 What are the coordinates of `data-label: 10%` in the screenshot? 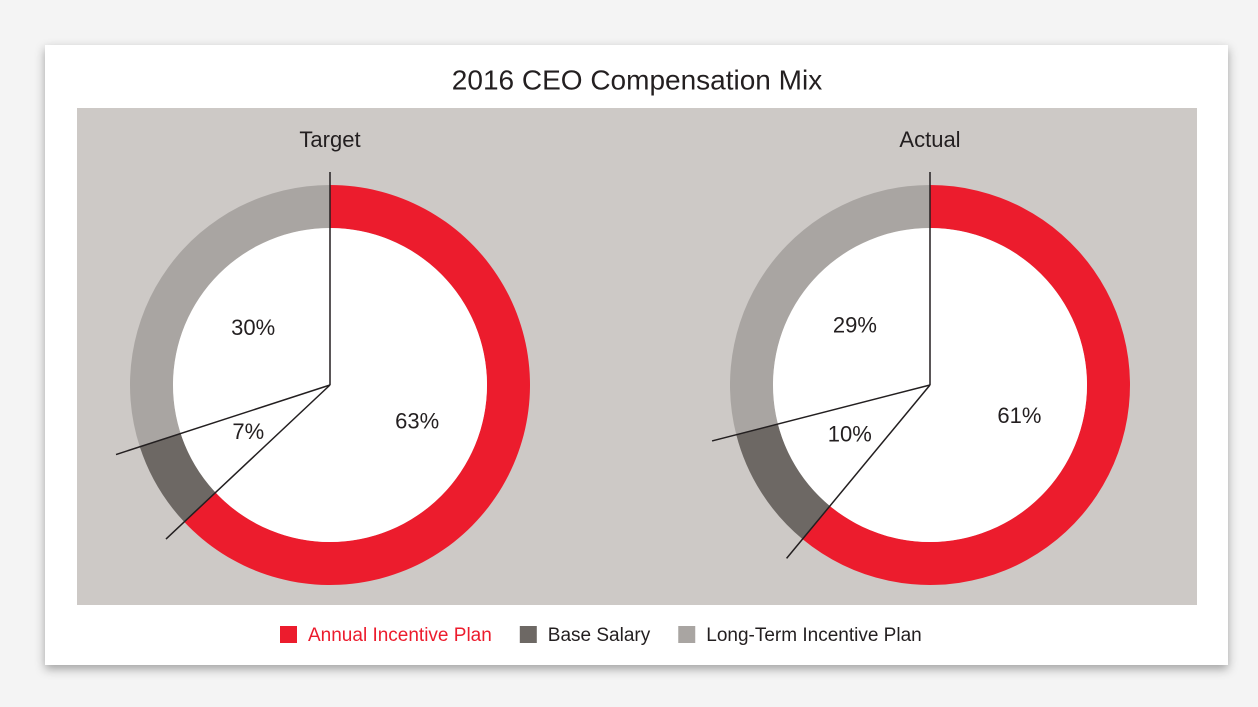 It's located at (850, 434).